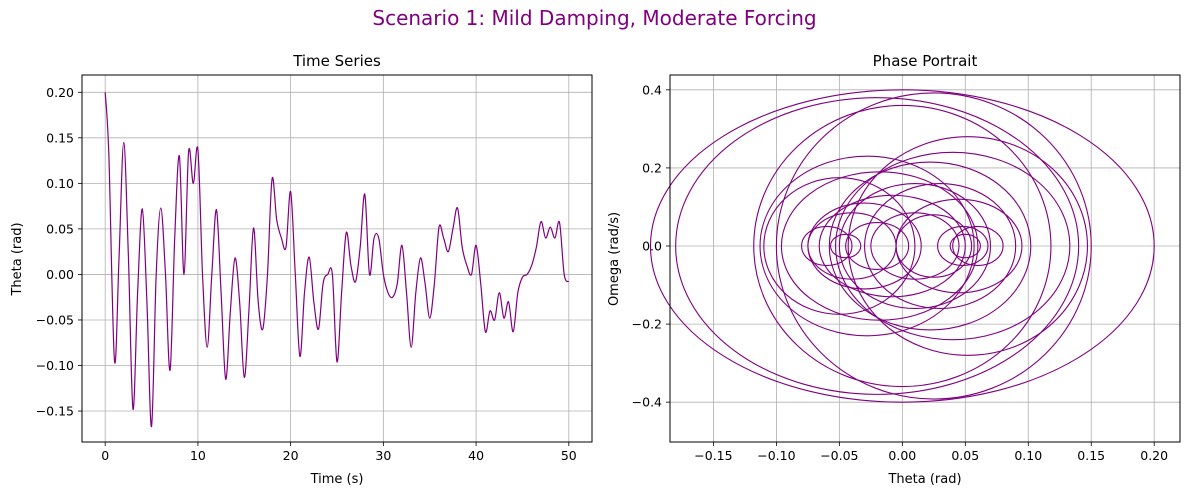  Describe the element at coordinates (902, 455) in the screenshot. I see `phase-portrait-xtick-label: 0.00` at that location.